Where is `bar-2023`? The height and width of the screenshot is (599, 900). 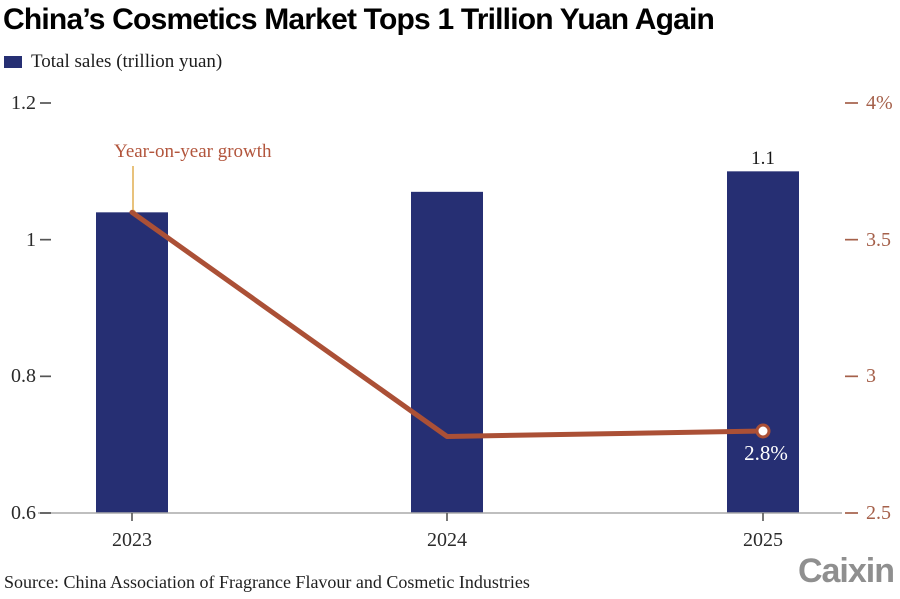
bar-2023 is located at coordinates (132, 363).